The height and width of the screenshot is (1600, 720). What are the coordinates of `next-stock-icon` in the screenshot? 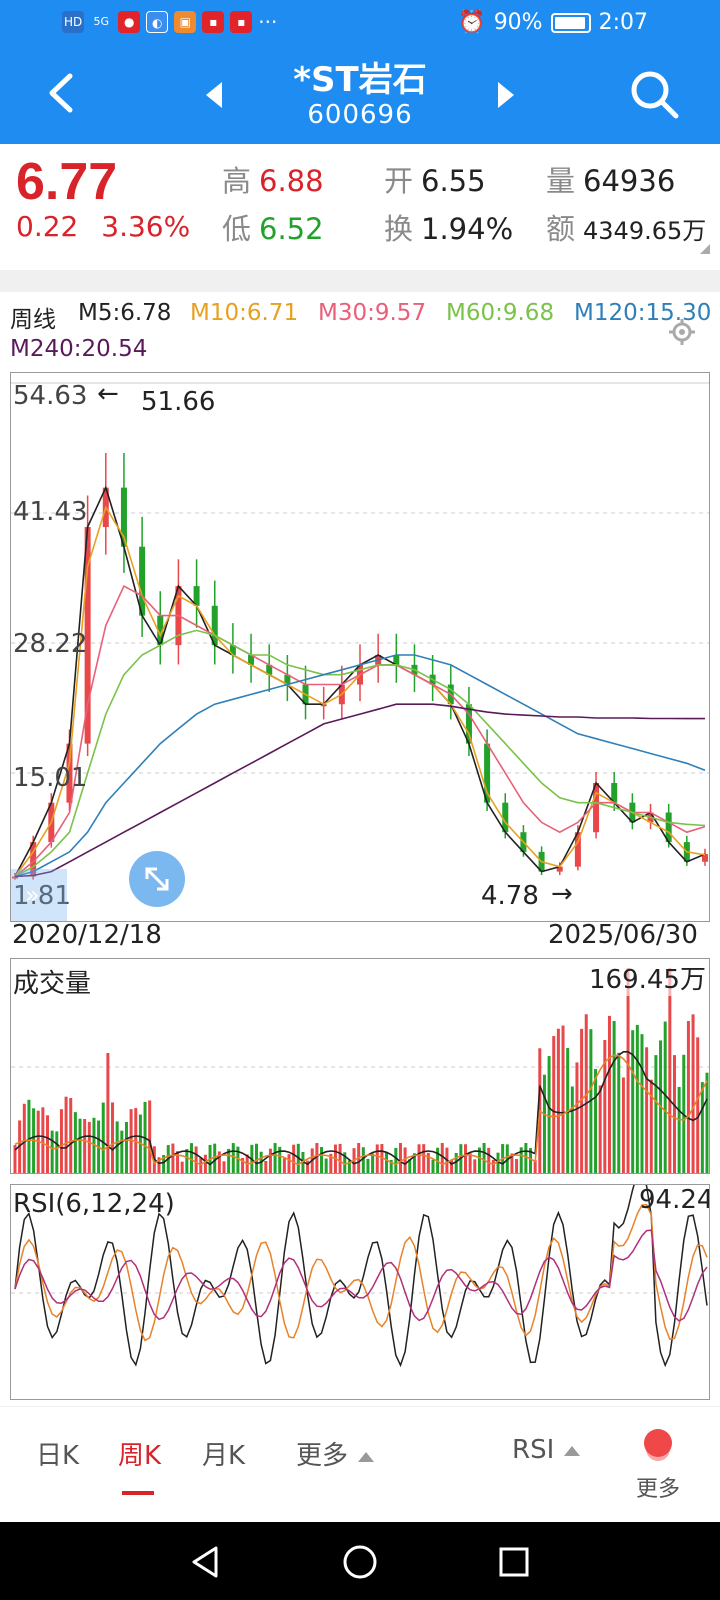 It's located at (505, 95).